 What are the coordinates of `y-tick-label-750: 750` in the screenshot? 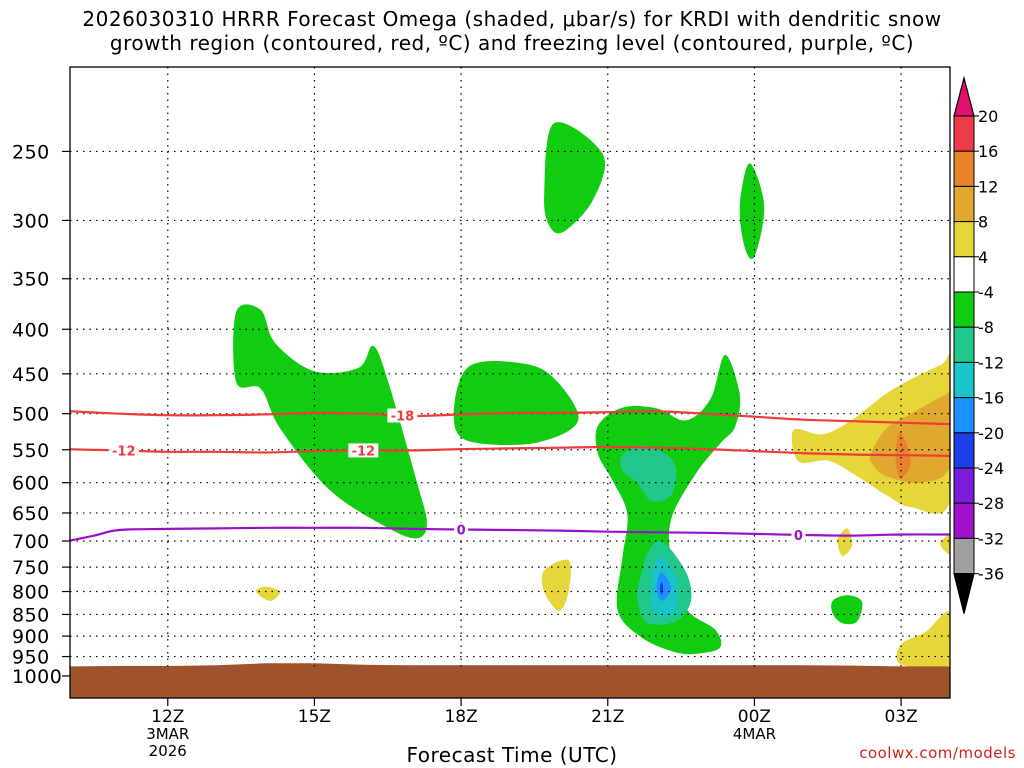 It's located at (31, 568).